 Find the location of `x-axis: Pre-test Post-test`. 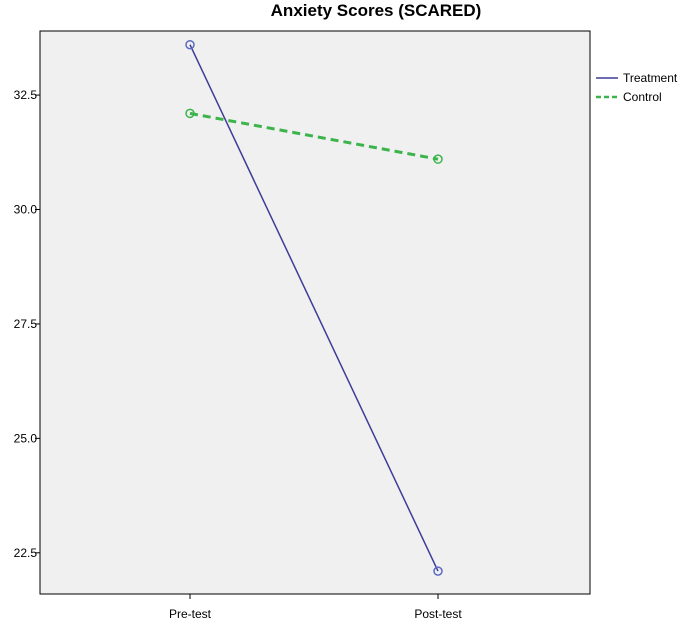

x-axis: Pre-test Post-test is located at coordinates (315, 607).